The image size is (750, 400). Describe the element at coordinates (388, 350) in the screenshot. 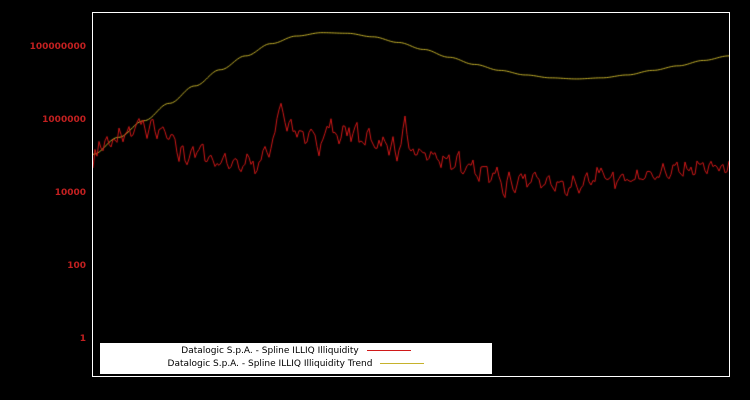

I see `illiquidity-line-sample` at that location.